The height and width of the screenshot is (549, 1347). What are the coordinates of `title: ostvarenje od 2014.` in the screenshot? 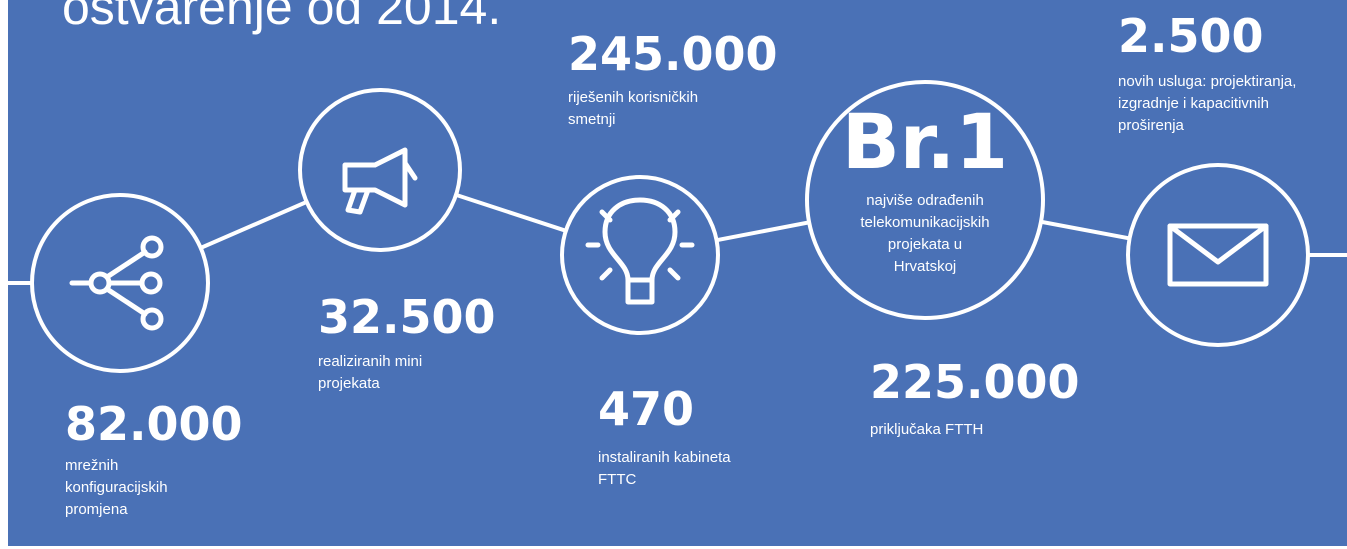 It's located at (281, 17).